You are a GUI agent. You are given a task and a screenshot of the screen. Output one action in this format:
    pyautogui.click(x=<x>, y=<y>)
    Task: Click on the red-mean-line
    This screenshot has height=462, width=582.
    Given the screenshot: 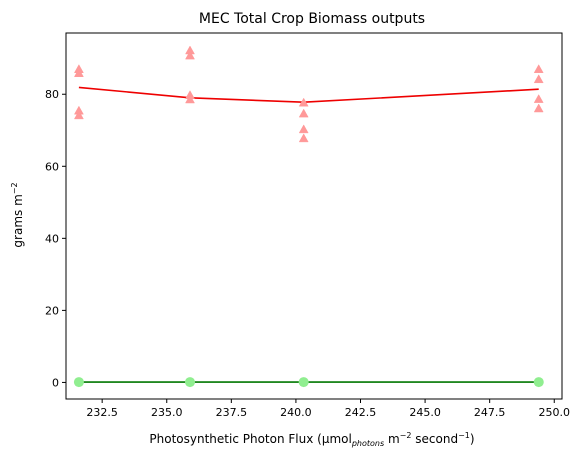 What is the action you would take?
    pyautogui.click(x=308, y=95)
    